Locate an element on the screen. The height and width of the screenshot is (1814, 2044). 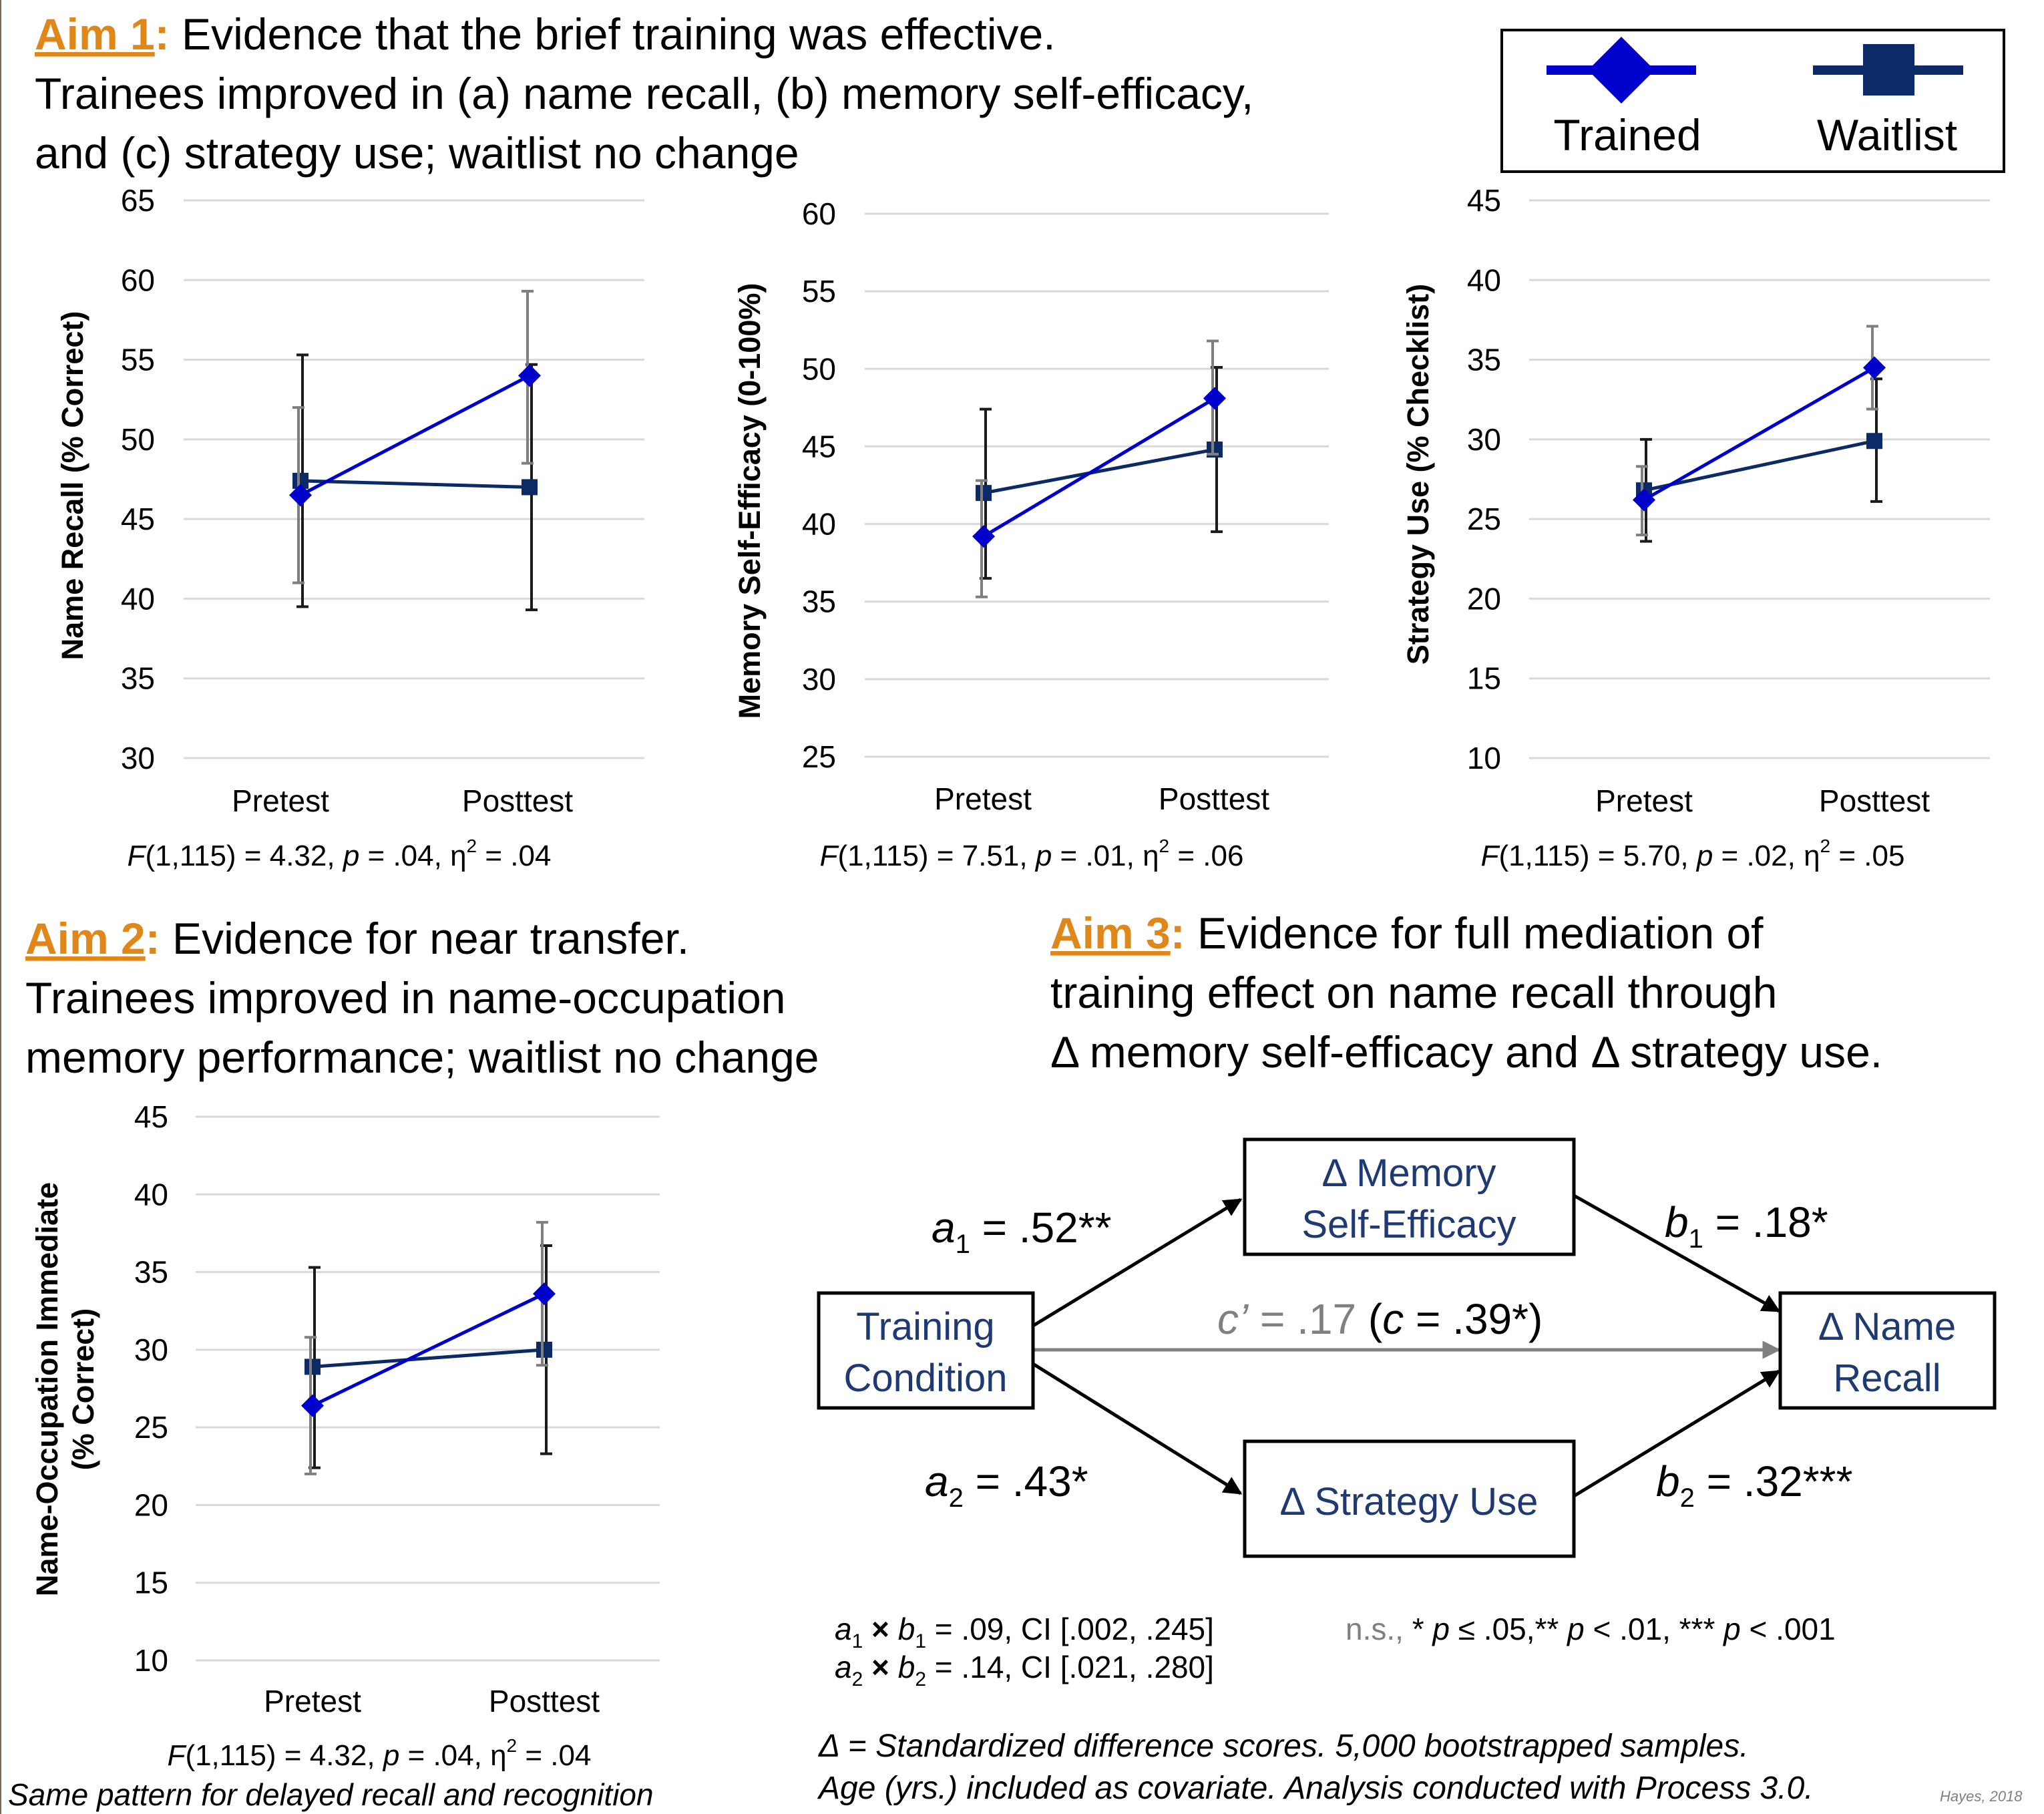
chart4-ytick-35: 35 is located at coordinates (151, 1272).